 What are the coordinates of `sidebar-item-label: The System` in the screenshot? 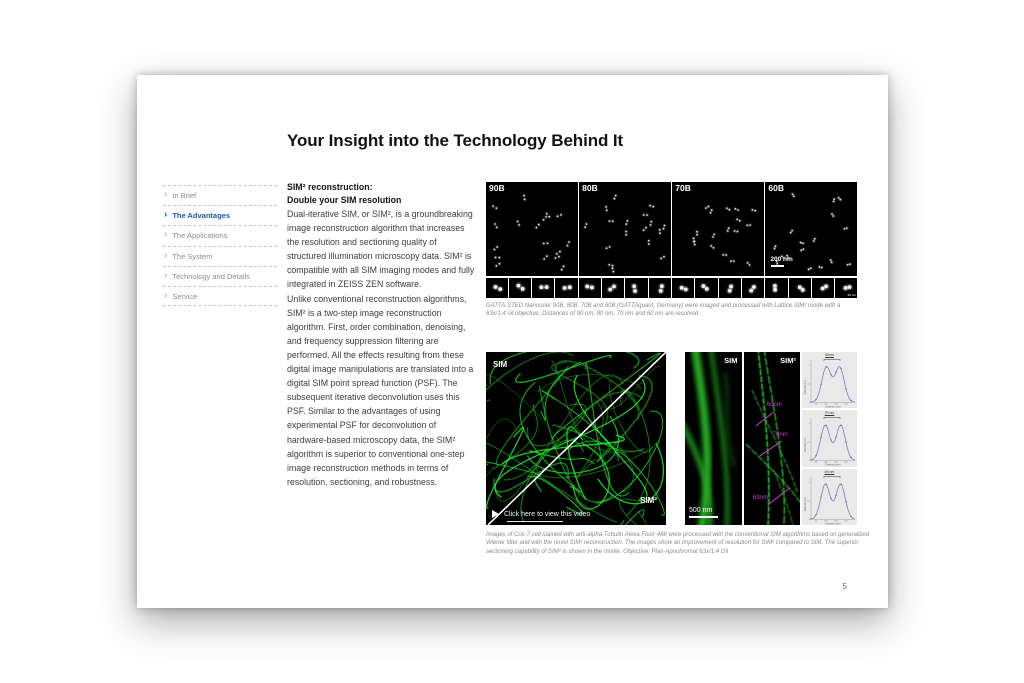 It's located at (192, 256).